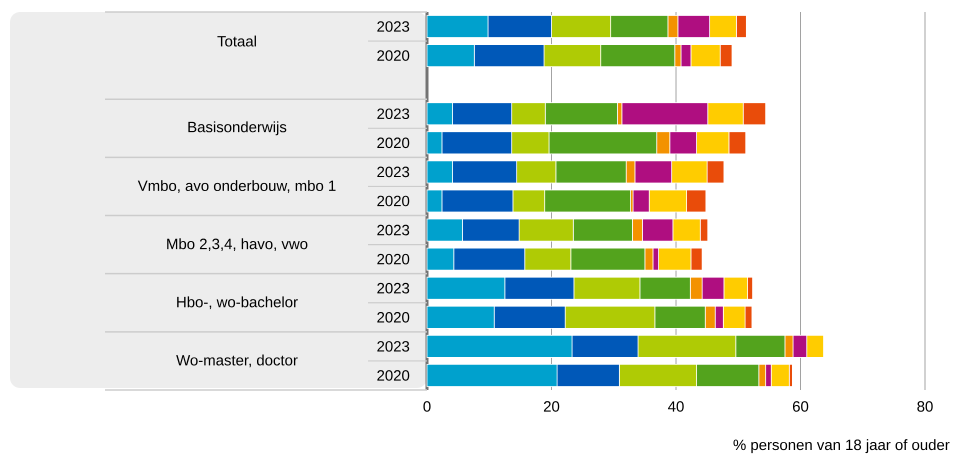  I want to click on text: Vmbo, avo onderbouw, mbo 1, so click(237, 186).